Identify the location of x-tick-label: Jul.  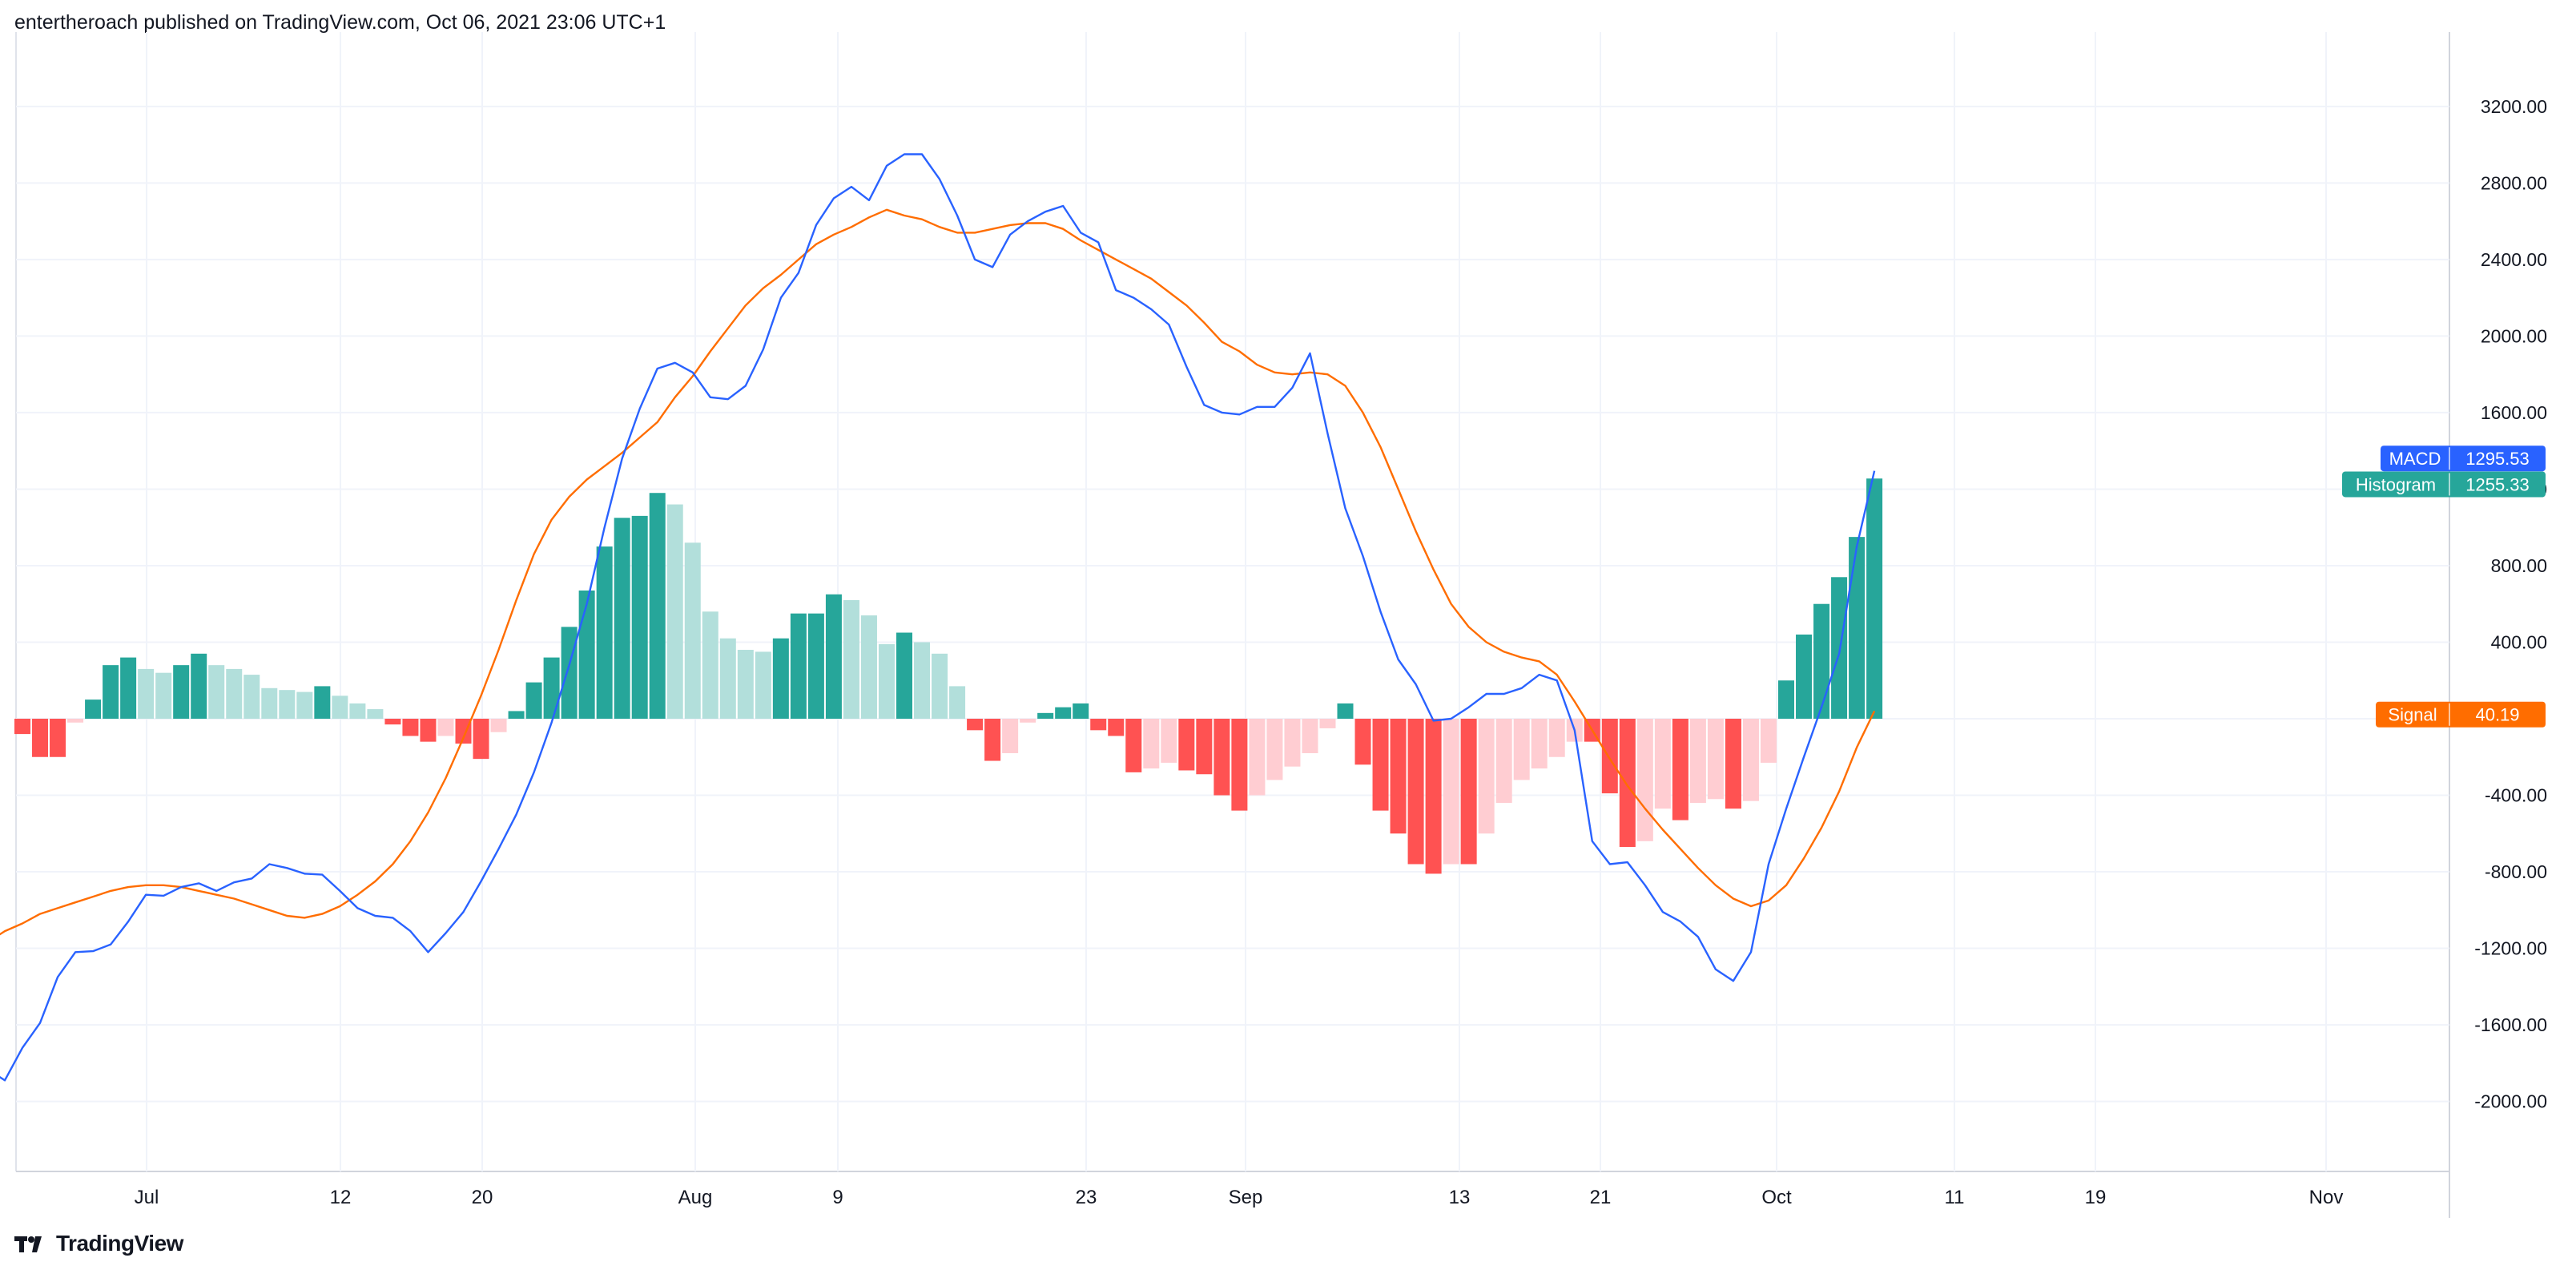
(147, 1198).